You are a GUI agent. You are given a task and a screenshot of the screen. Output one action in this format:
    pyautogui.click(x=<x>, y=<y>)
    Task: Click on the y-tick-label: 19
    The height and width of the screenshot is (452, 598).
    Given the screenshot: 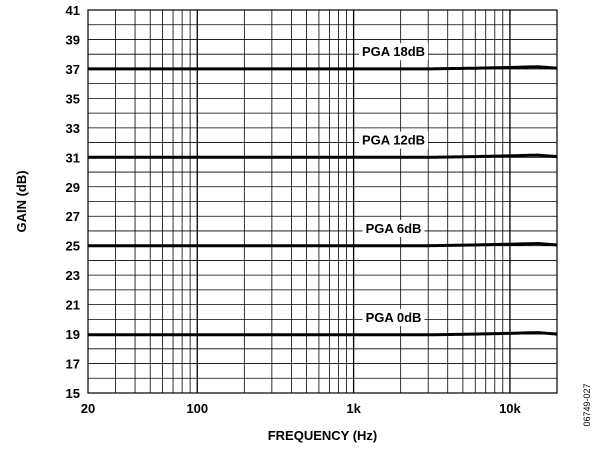 What is the action you would take?
    pyautogui.click(x=73, y=334)
    